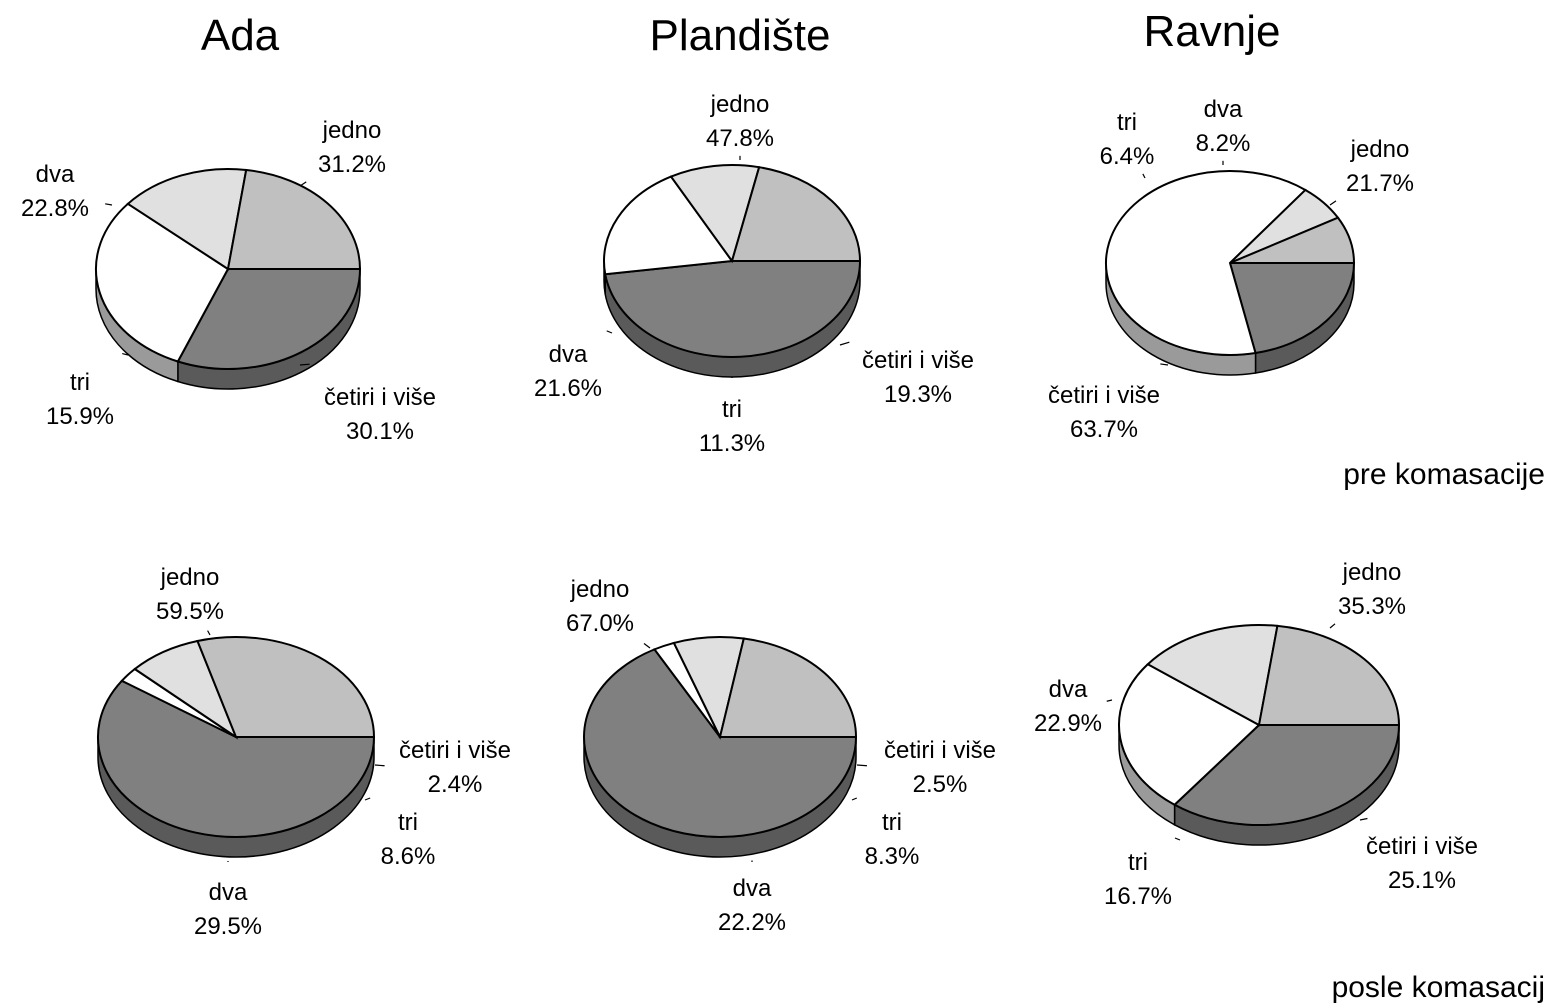 The image size is (1550, 1005). I want to click on column-title-ravnje: Ravnje, so click(1212, 31).